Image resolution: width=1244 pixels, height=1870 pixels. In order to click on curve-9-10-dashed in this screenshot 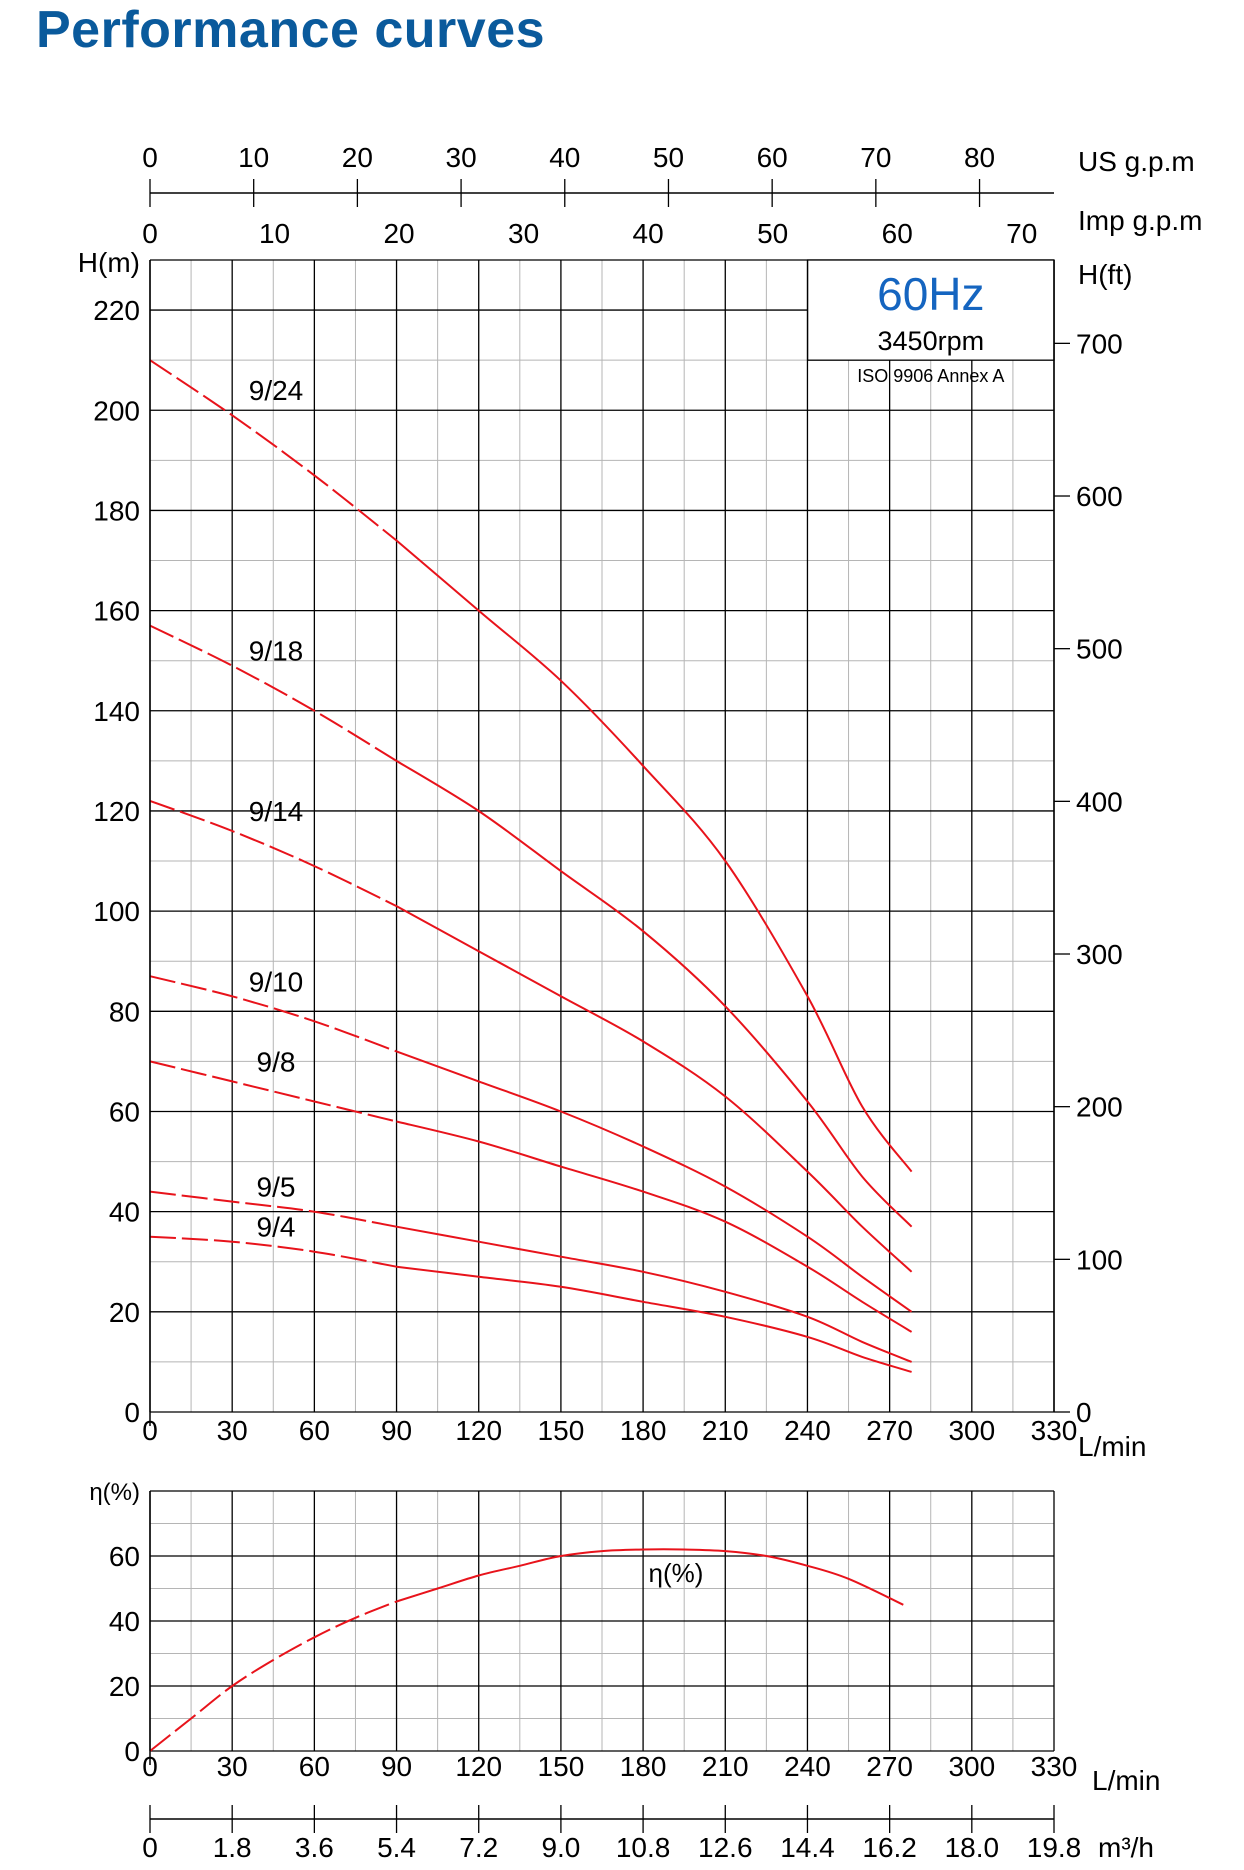, I will do `click(273, 1014)`.